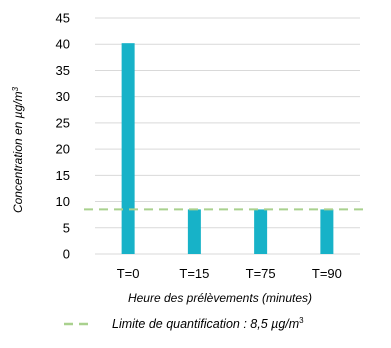 Image resolution: width=391 pixels, height=348 pixels. I want to click on y-tick-label: 20, so click(63, 149).